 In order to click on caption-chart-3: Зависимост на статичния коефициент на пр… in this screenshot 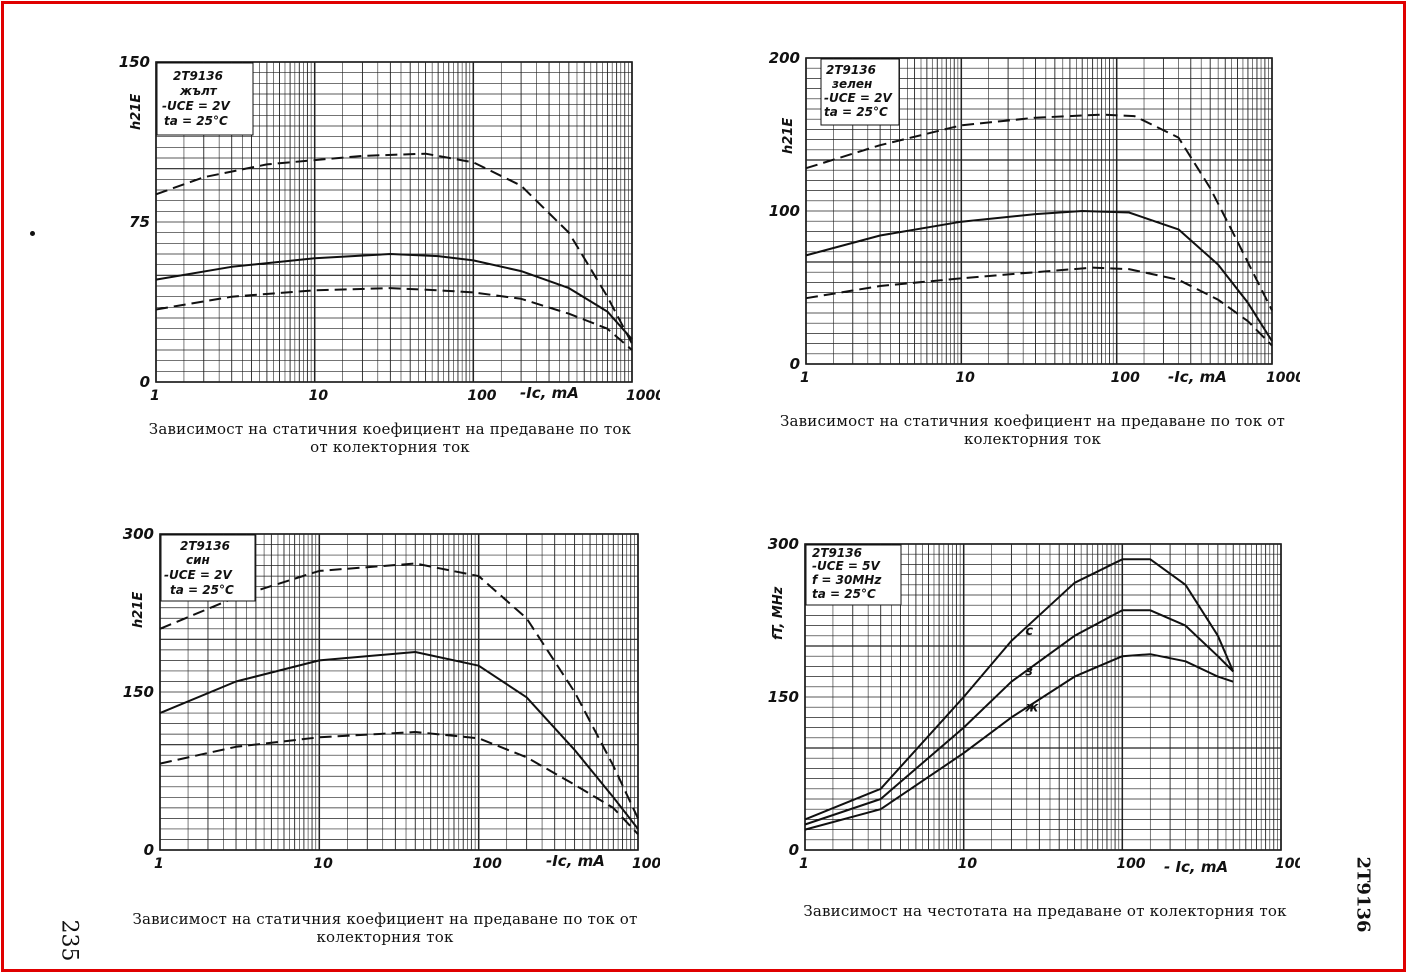, I will do `click(385, 928)`.